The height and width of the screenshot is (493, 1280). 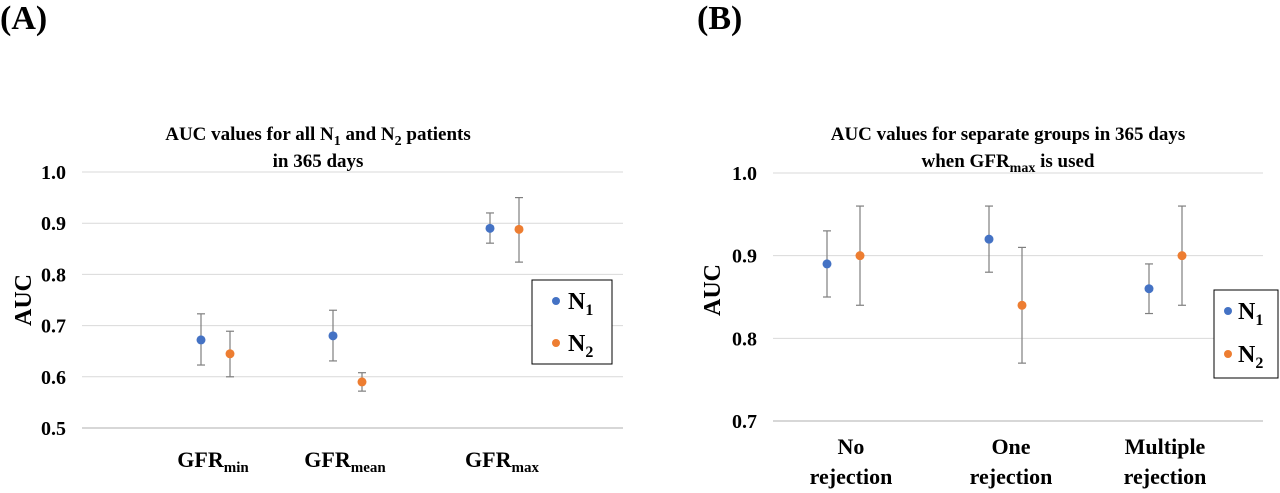 I want to click on panel-b-data-marks, so click(x=1004, y=284).